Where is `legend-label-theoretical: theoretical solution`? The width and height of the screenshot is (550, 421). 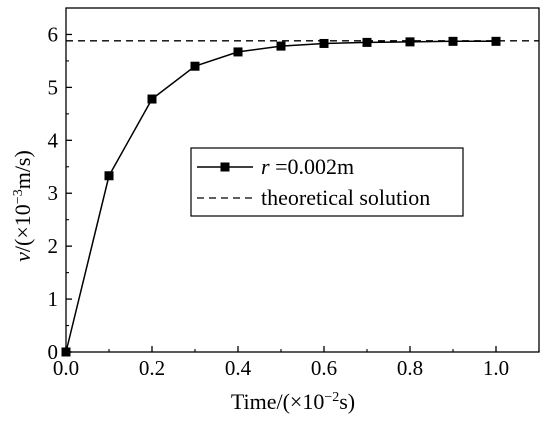 legend-label-theoretical: theoretical solution is located at coordinates (345, 197).